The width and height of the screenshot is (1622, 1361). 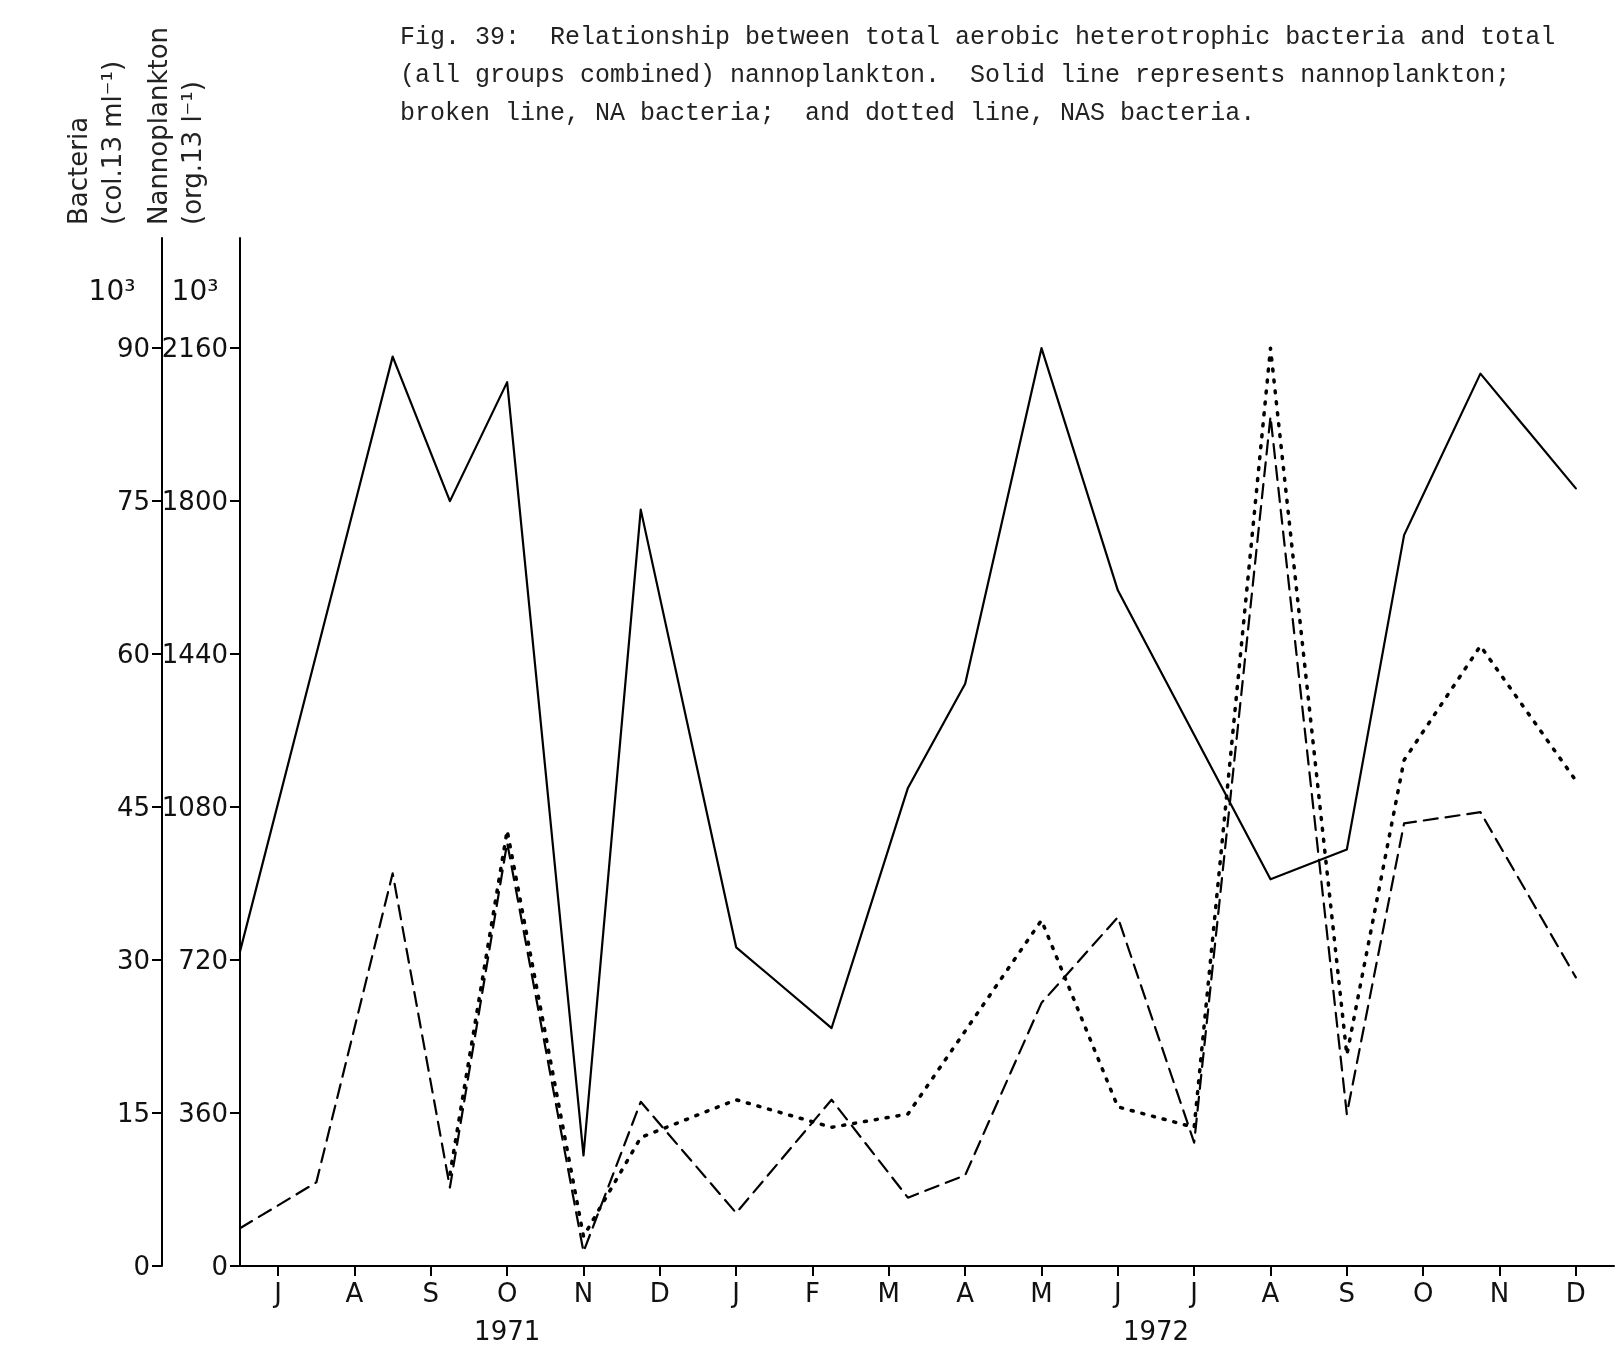 What do you see at coordinates (133, 654) in the screenshot?
I see `y2-tick-label: 60` at bounding box center [133, 654].